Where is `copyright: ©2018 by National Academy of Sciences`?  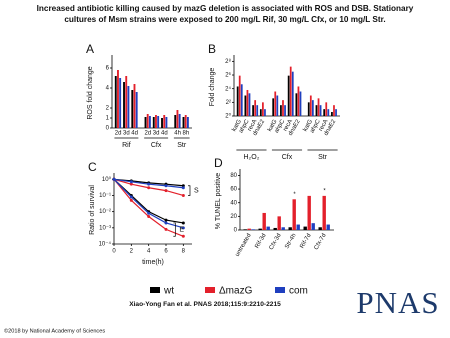 copyright: ©2018 by National Academy of Sciences is located at coordinates (54, 330).